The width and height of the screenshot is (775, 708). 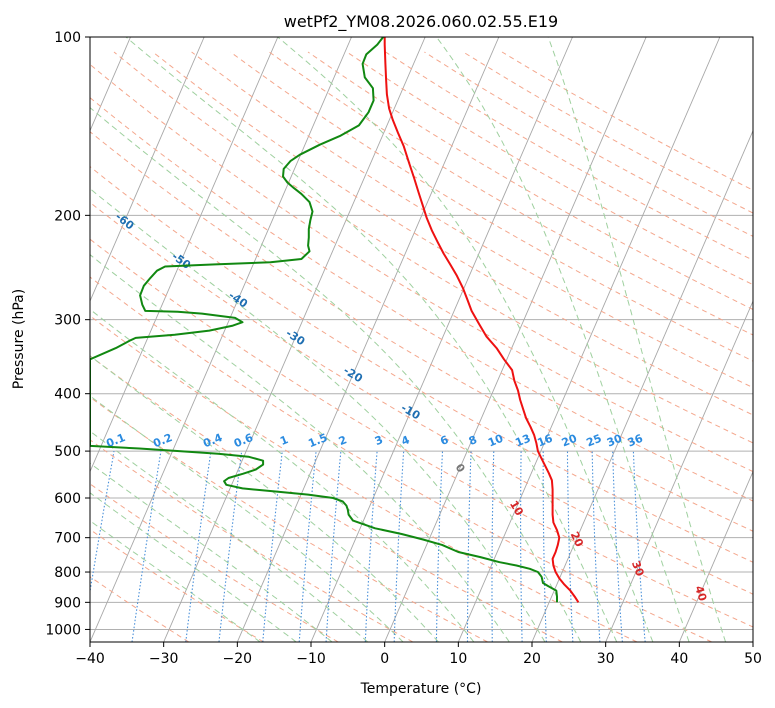 I want to click on moist-adiabat--20, so click(x=175, y=581).